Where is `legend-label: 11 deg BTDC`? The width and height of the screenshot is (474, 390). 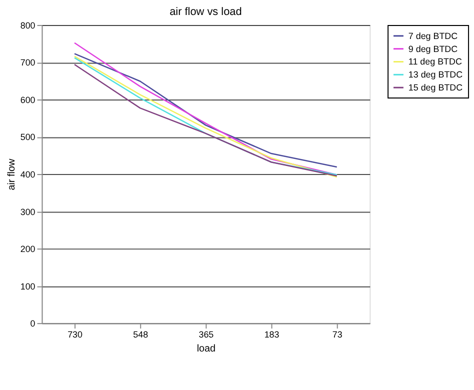
legend-label: 11 deg BTDC is located at coordinates (435, 61).